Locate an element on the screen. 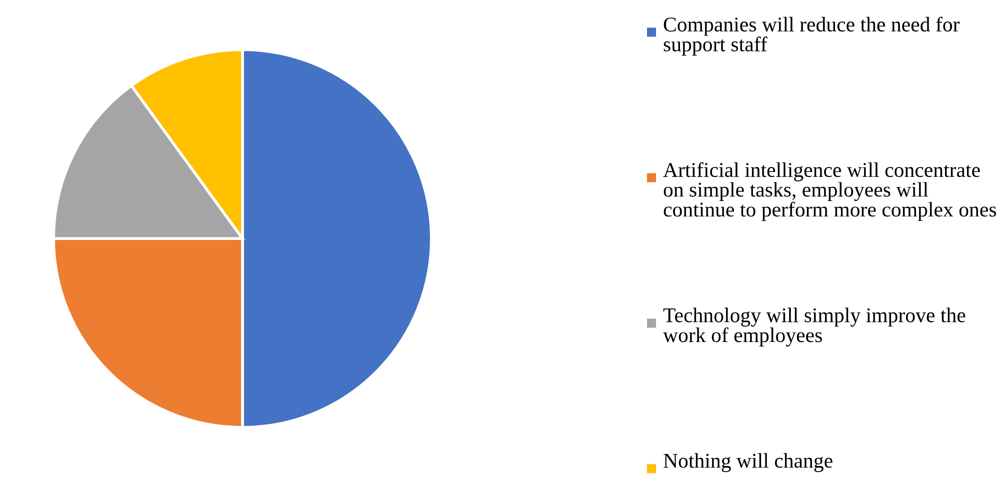  legend-label: Companies will reduce the need for support staff is located at coordinates (812, 36).